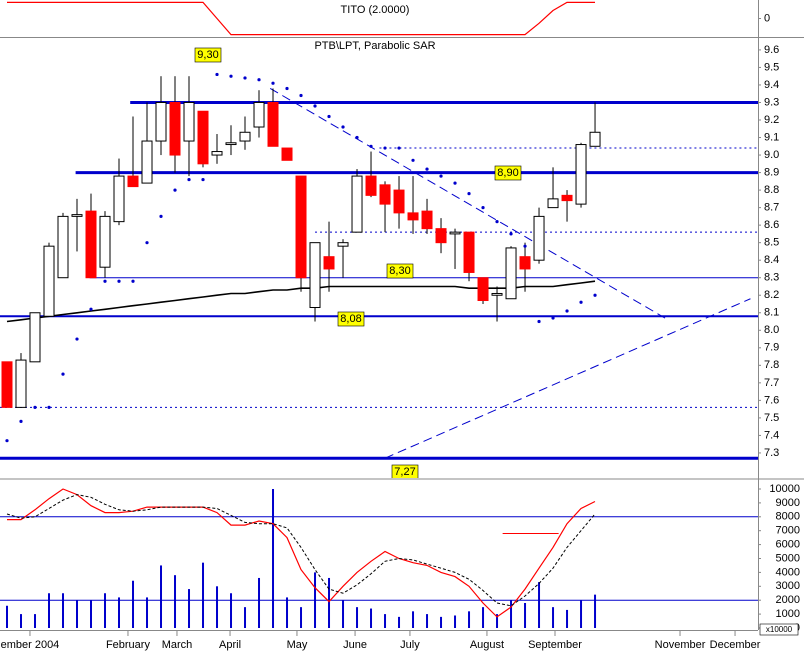 Image resolution: width=804 pixels, height=652 pixels. I want to click on tito-panel, so click(301, 18).